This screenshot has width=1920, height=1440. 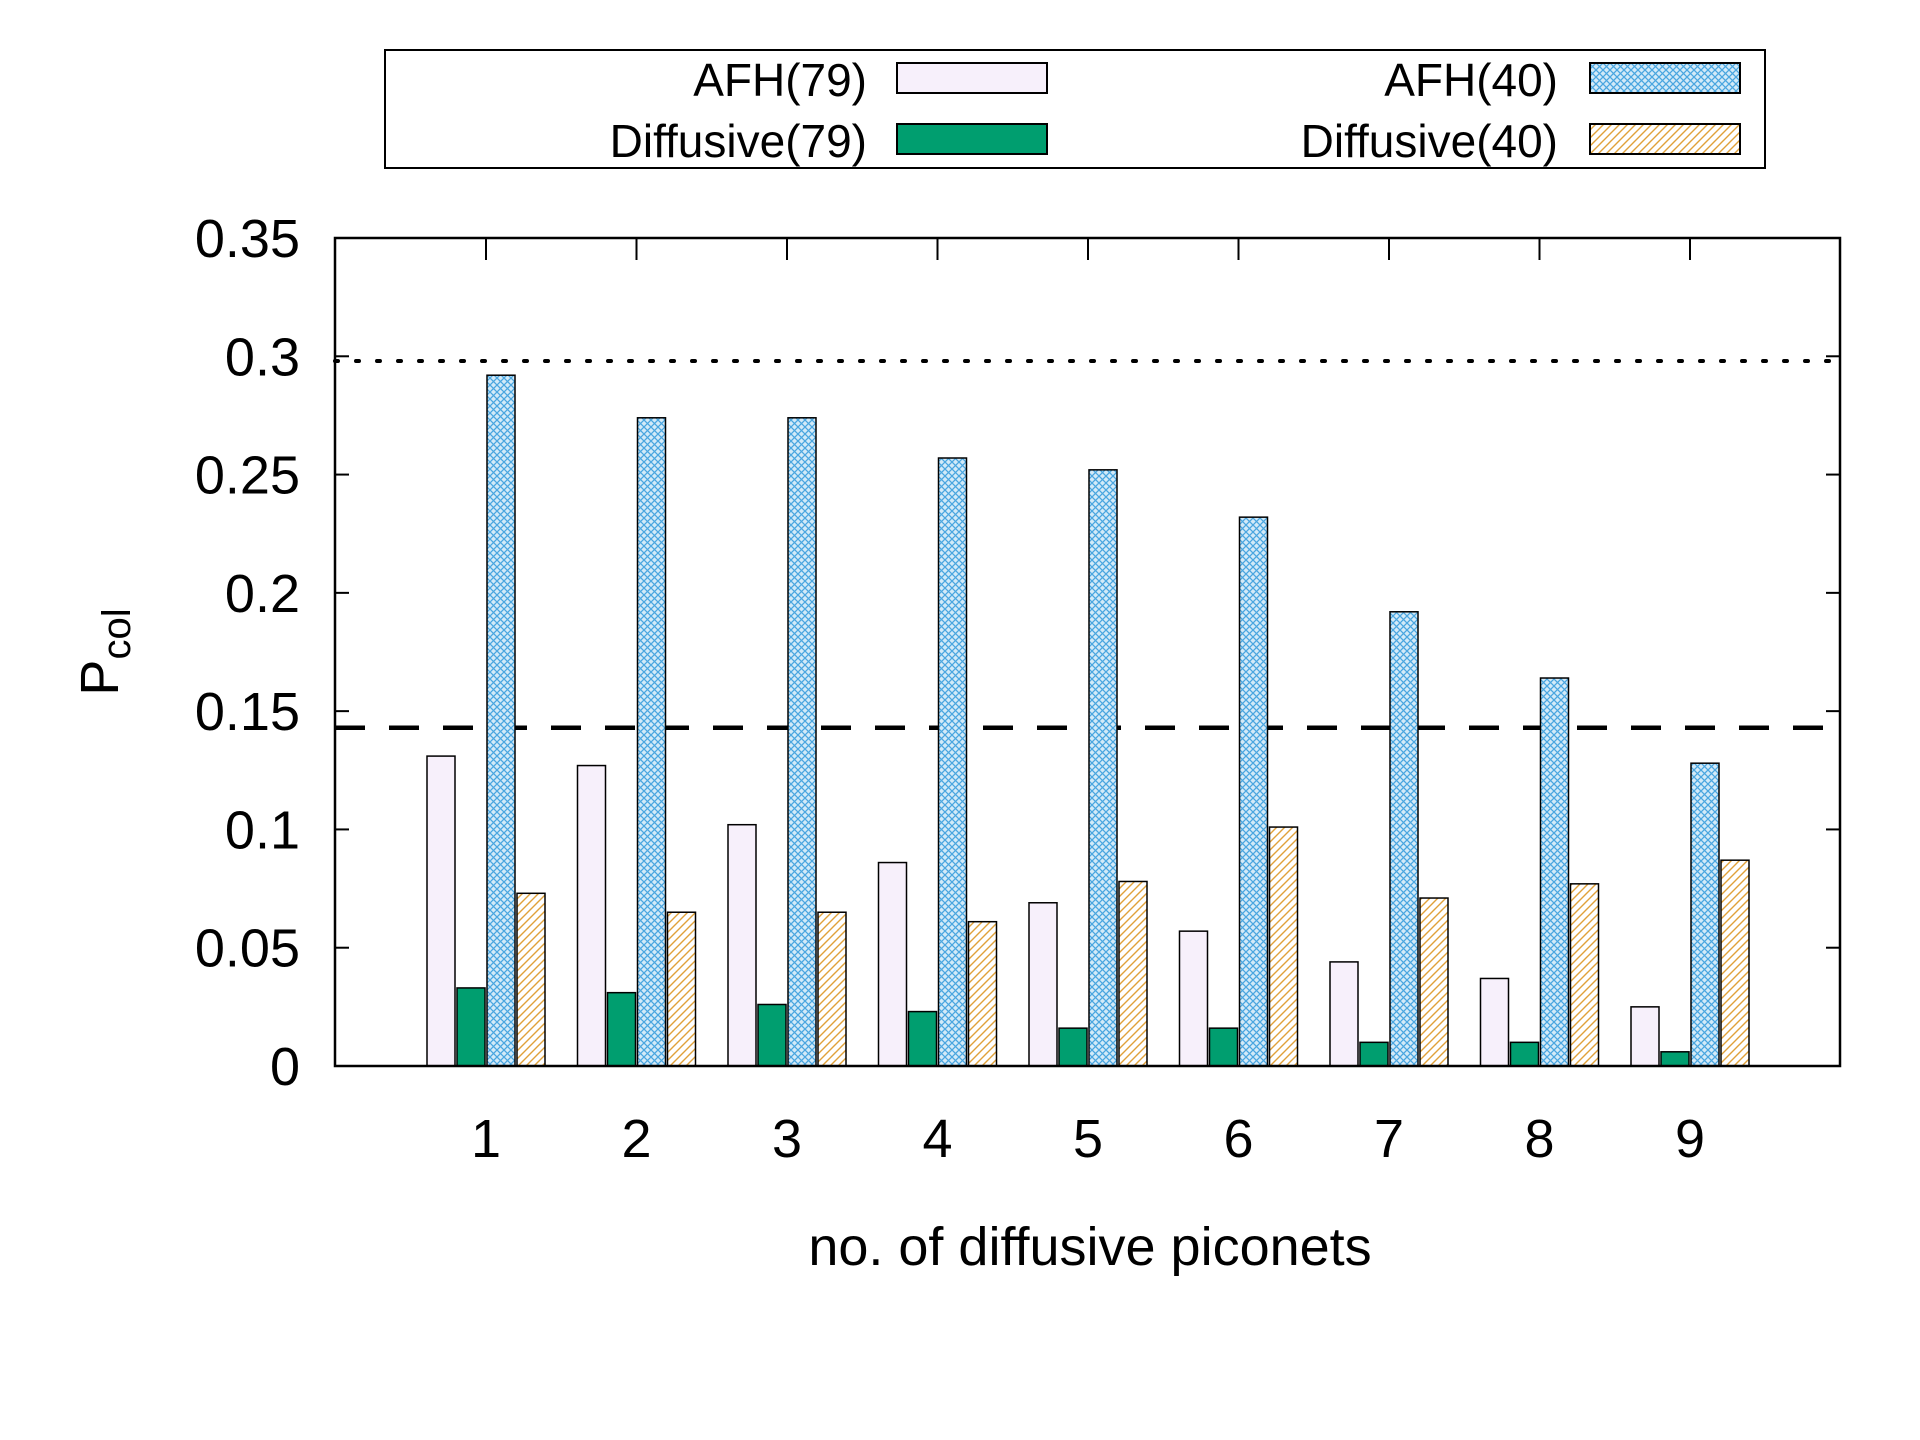 What do you see at coordinates (1389, 1139) in the screenshot?
I see `x-tick-label: 7` at bounding box center [1389, 1139].